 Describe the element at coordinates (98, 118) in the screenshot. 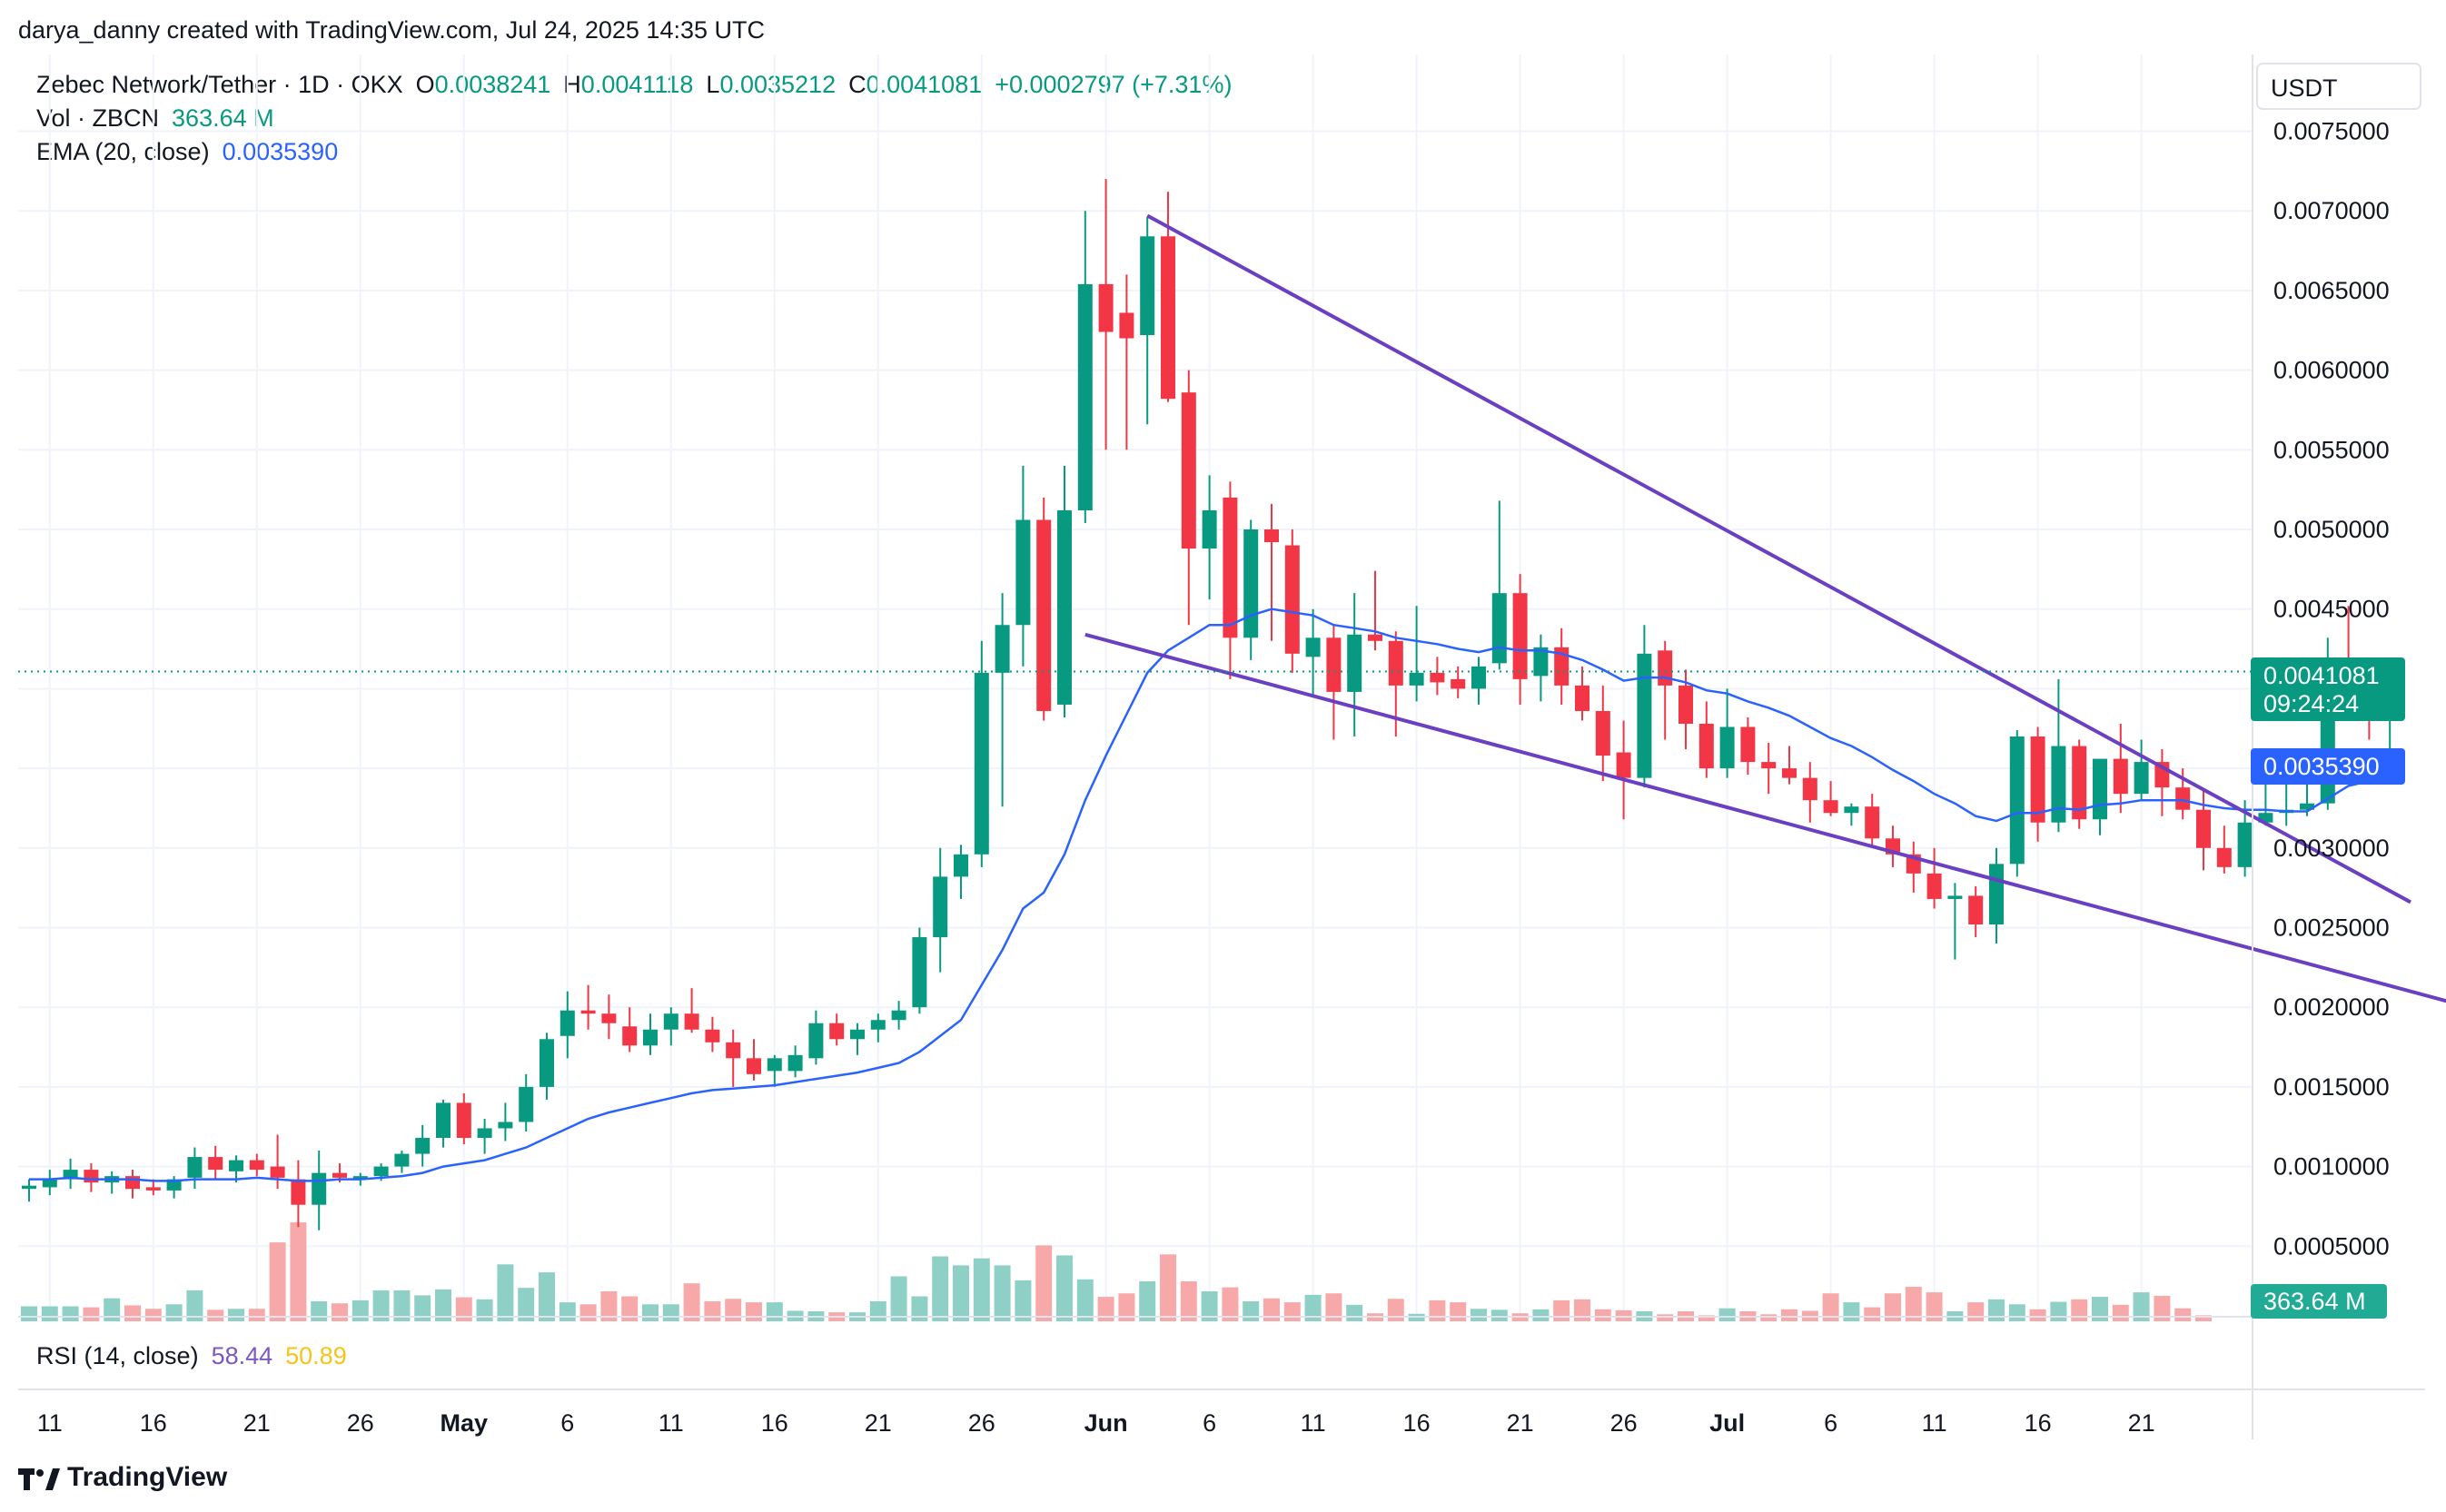

I see `volume-label: Vol · ZBCN` at that location.